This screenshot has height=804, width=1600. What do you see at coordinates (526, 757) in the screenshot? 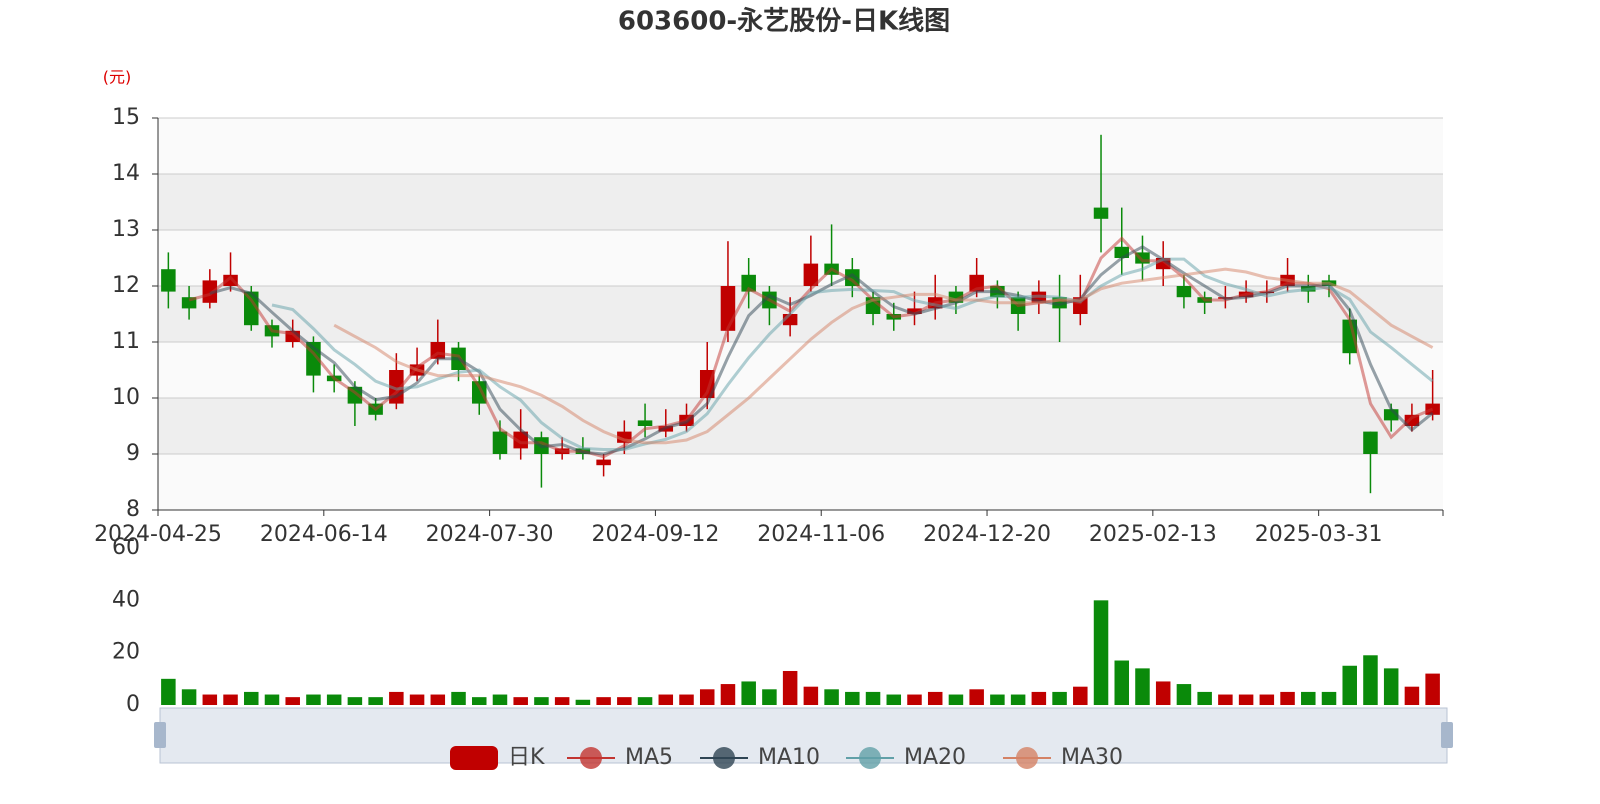
I see `legend-label: 日K` at bounding box center [526, 757].